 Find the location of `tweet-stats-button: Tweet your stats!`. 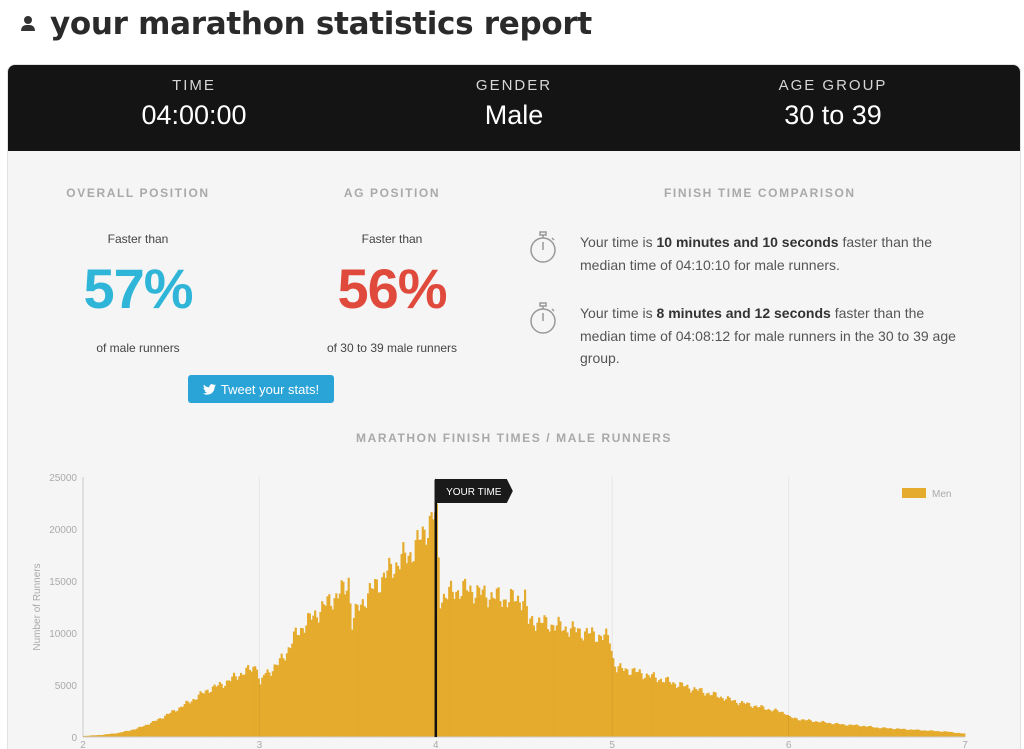

tweet-stats-button: Tweet your stats! is located at coordinates (261, 389).